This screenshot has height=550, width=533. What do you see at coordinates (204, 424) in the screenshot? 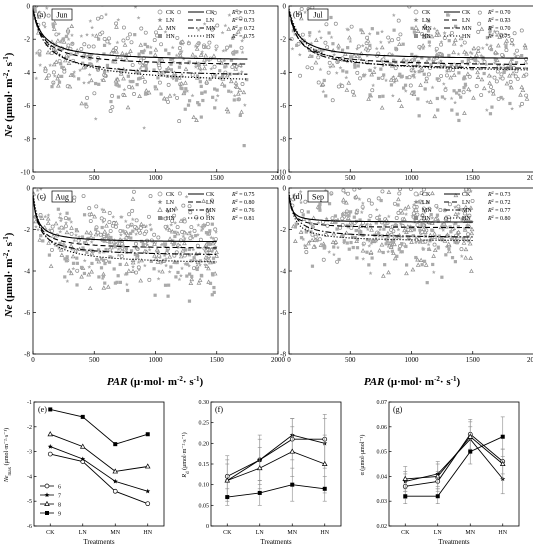
I see `y-tick-label: 0.25` at bounding box center [204, 424].